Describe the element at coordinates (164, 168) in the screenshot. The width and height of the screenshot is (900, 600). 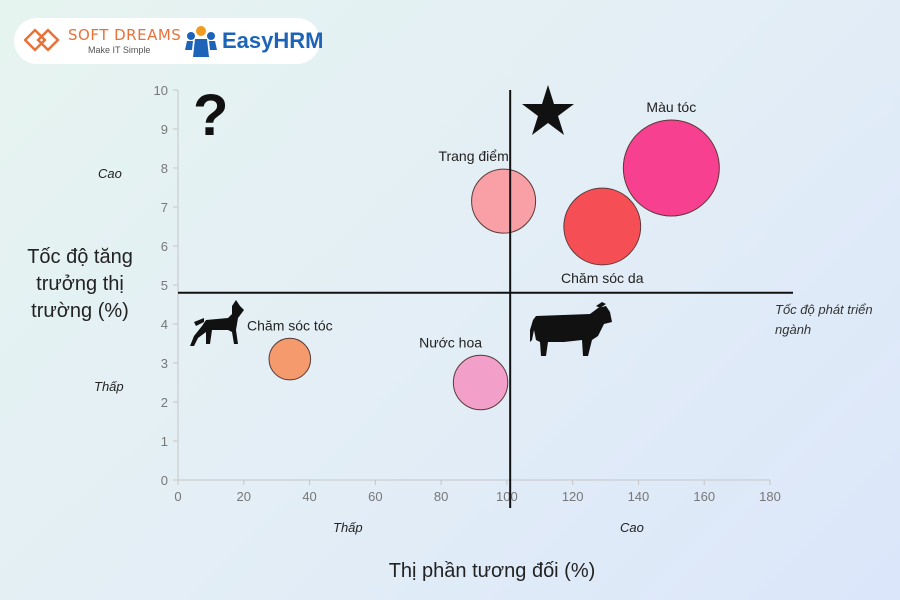
I see `y-tick-label: 8` at that location.